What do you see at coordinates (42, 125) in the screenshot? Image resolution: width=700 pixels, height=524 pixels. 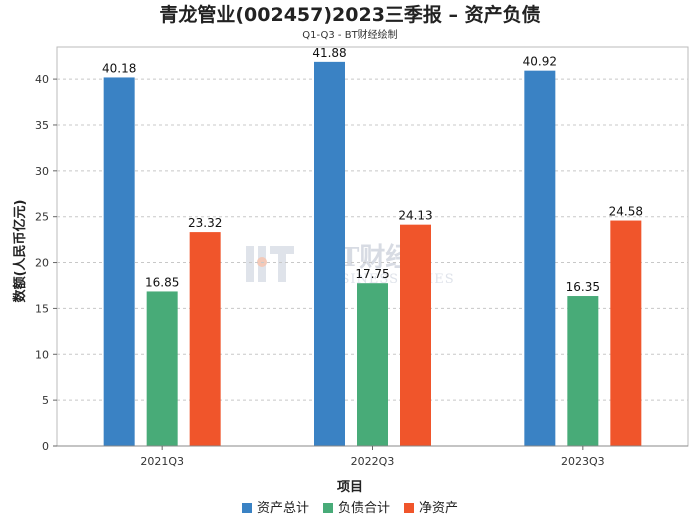 I see `y-tick-label: 35` at bounding box center [42, 125].